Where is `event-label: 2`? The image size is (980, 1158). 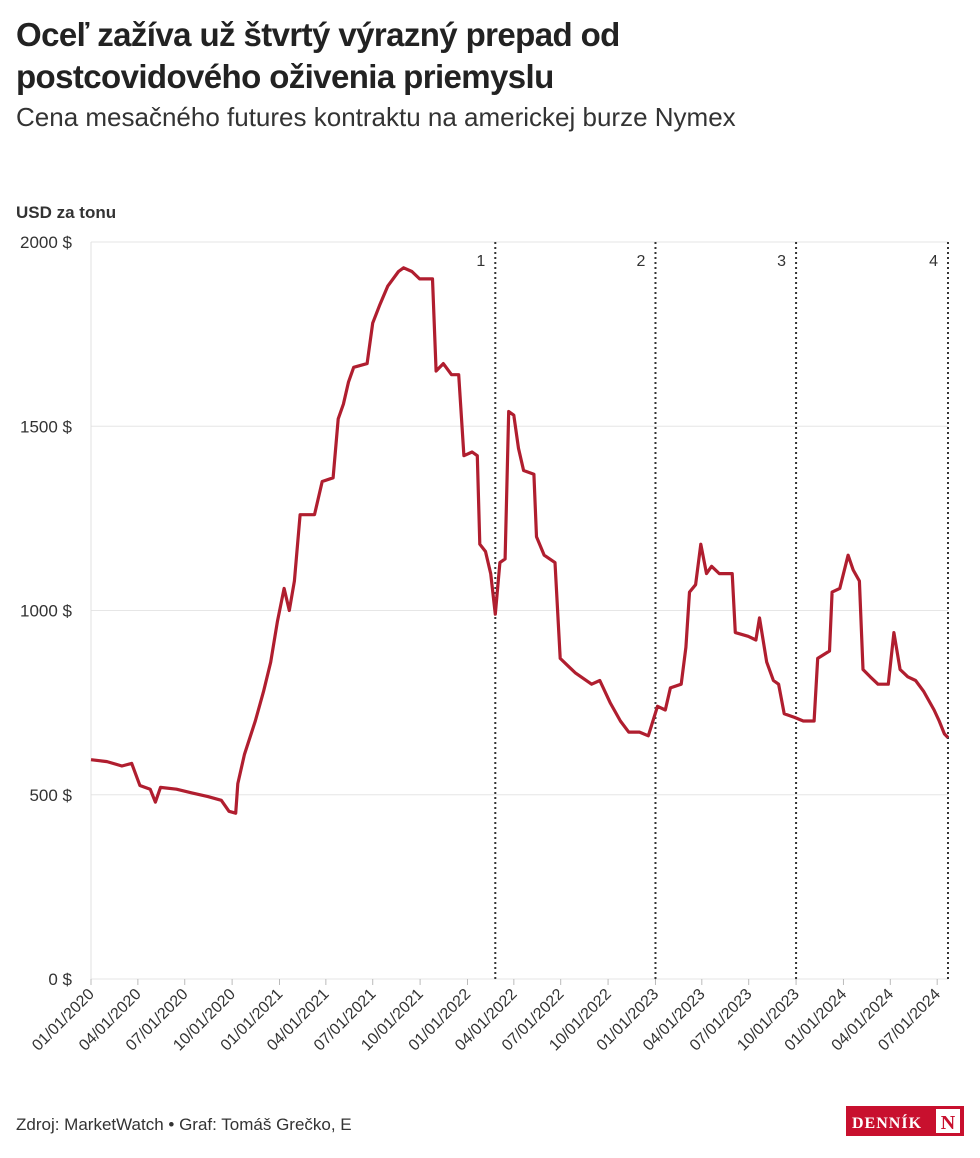
event-label: 2 is located at coordinates (641, 261).